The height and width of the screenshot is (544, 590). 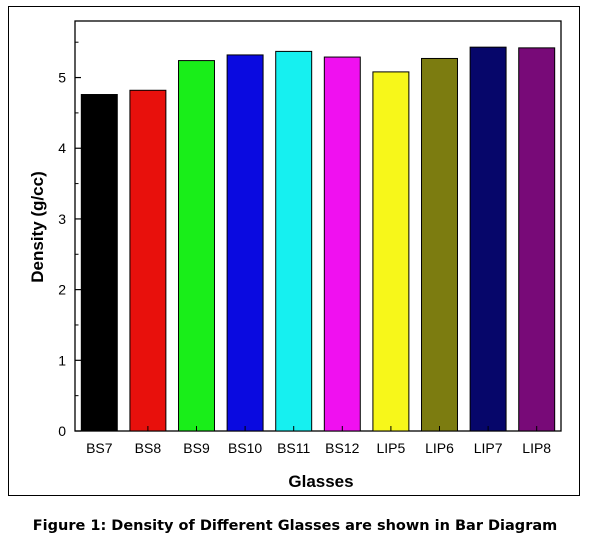 I want to click on bar-bs7, so click(x=99, y=263).